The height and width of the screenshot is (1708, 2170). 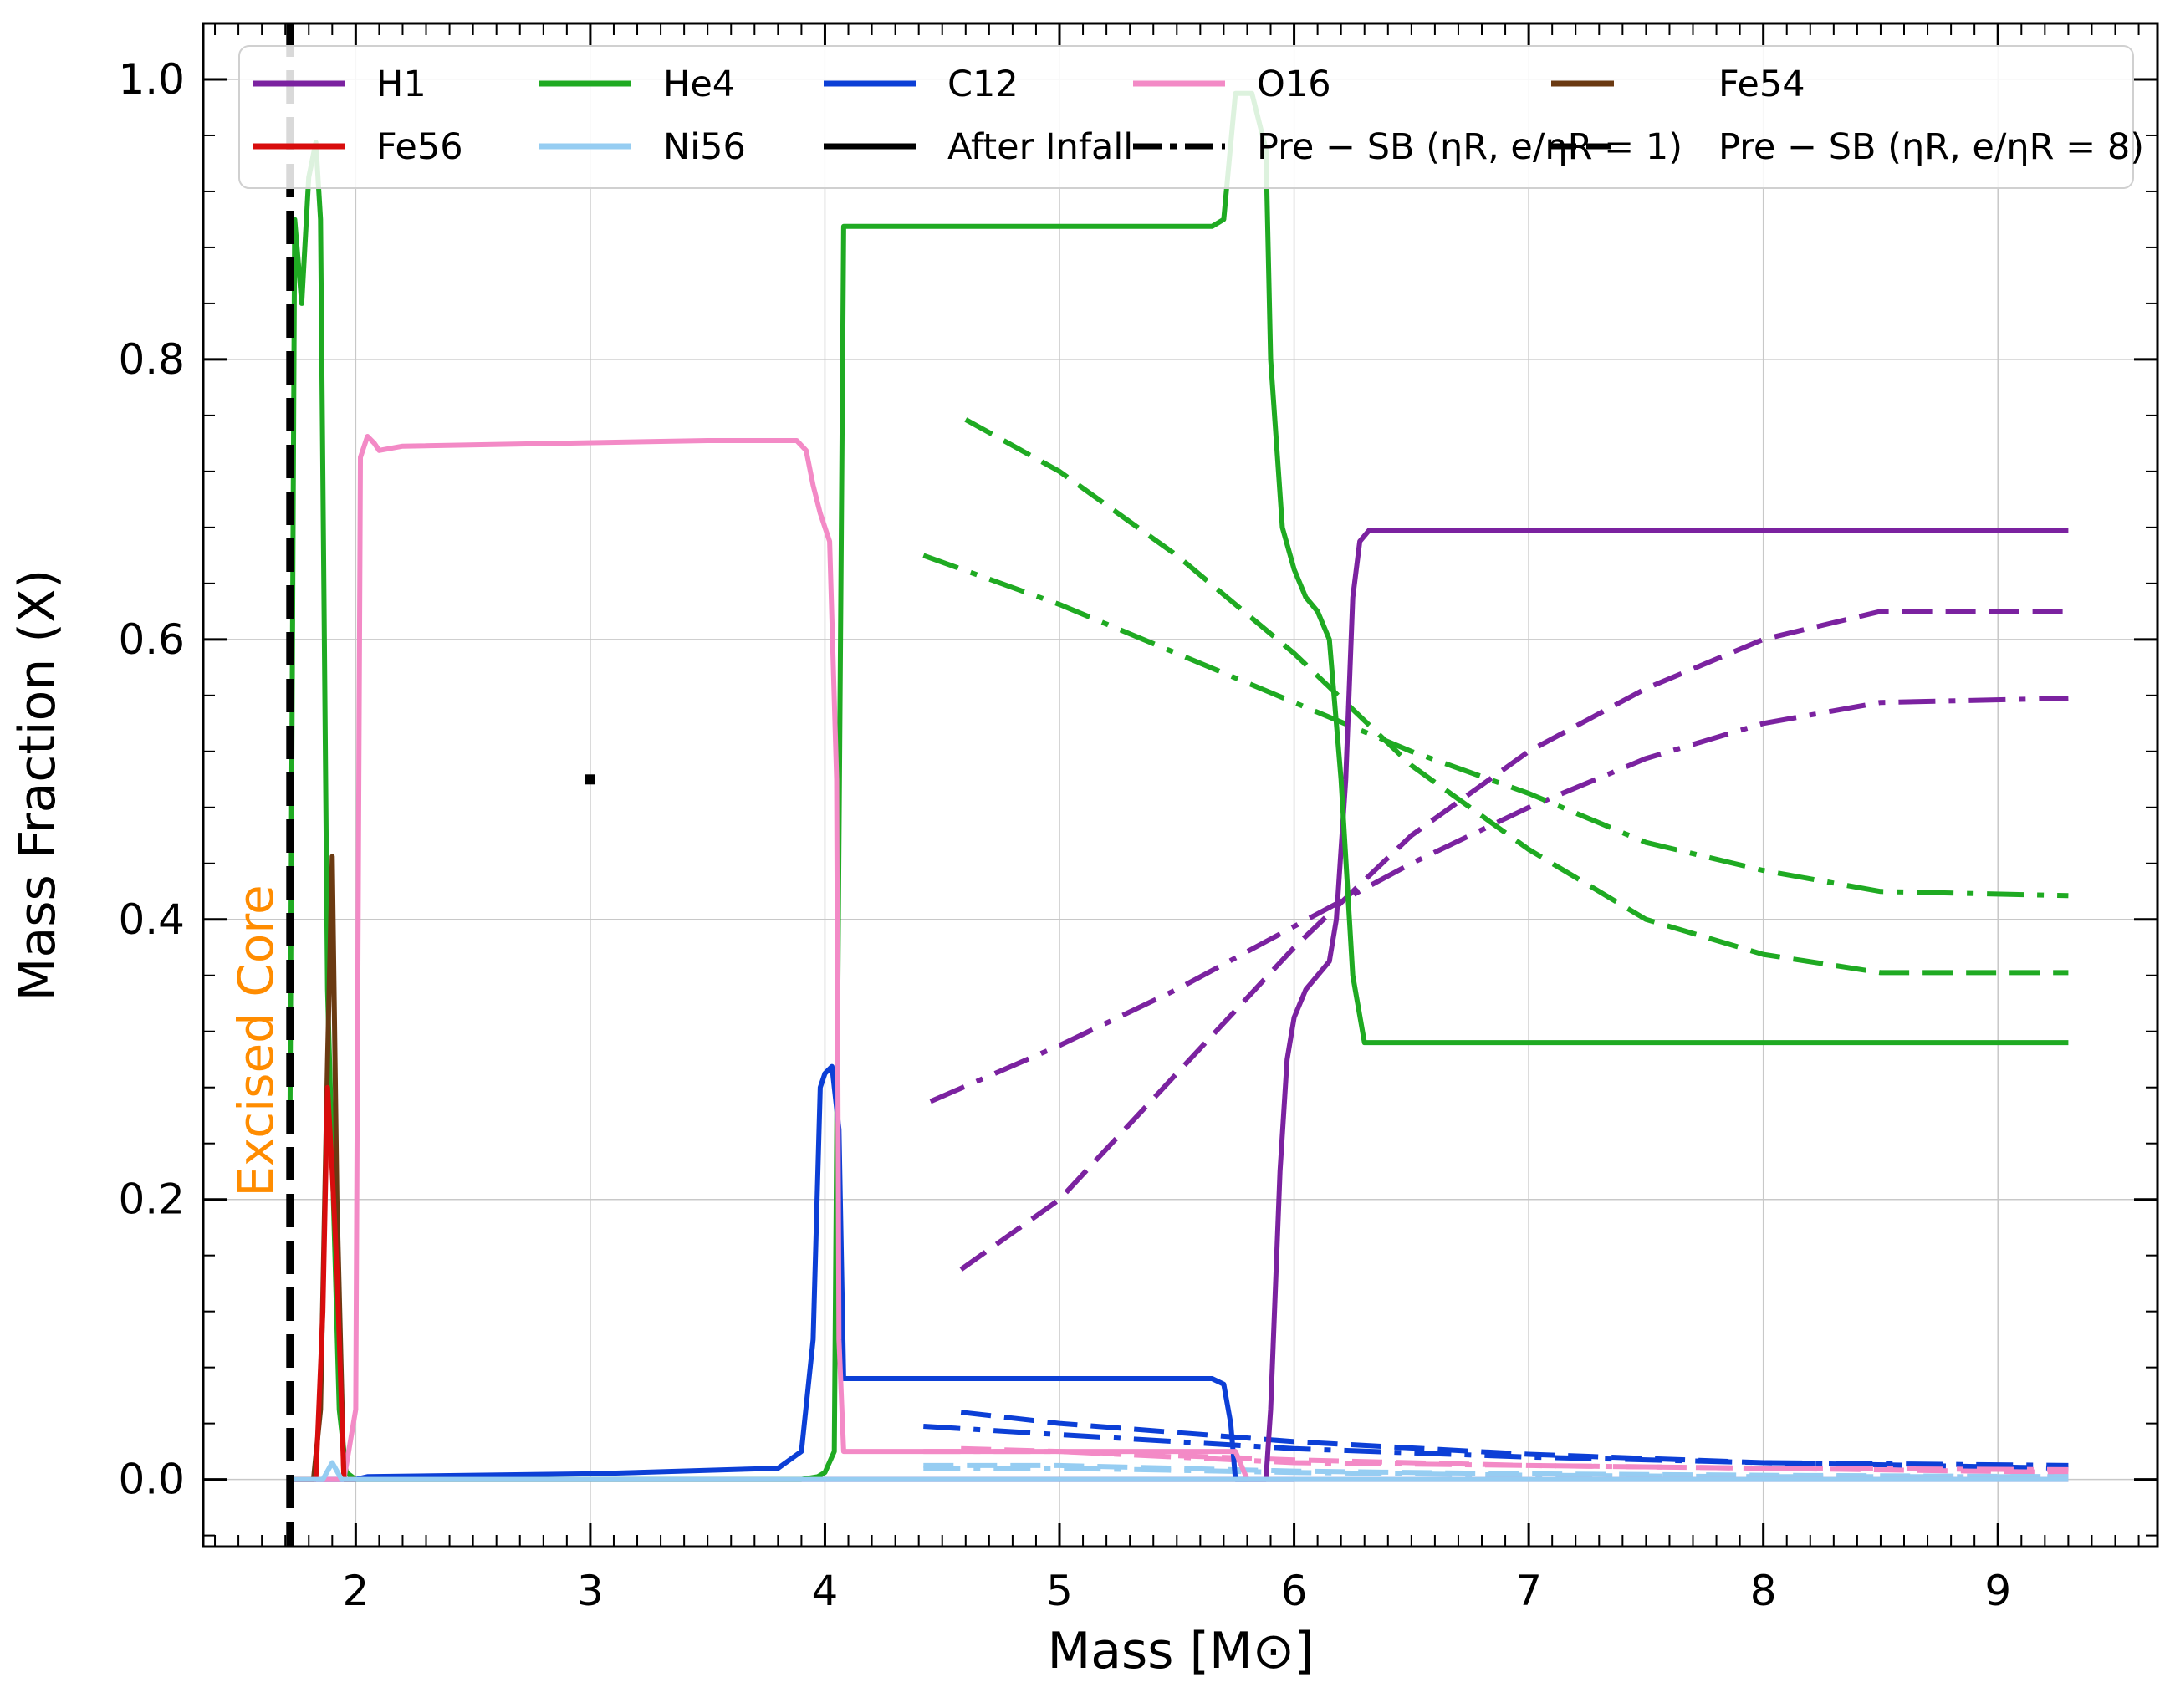 What do you see at coordinates (151, 1199) in the screenshot?
I see `y-tick-label: 0.2` at bounding box center [151, 1199].